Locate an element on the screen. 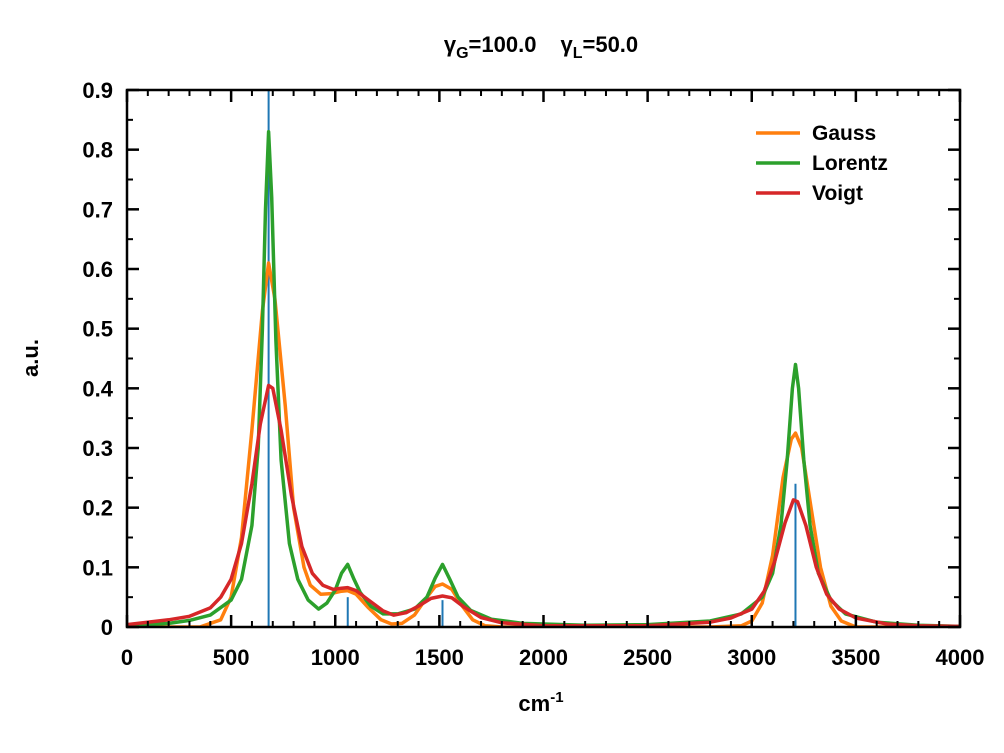 The width and height of the screenshot is (1004, 753). legend-label-lorentz: Lorentz is located at coordinates (850, 163).